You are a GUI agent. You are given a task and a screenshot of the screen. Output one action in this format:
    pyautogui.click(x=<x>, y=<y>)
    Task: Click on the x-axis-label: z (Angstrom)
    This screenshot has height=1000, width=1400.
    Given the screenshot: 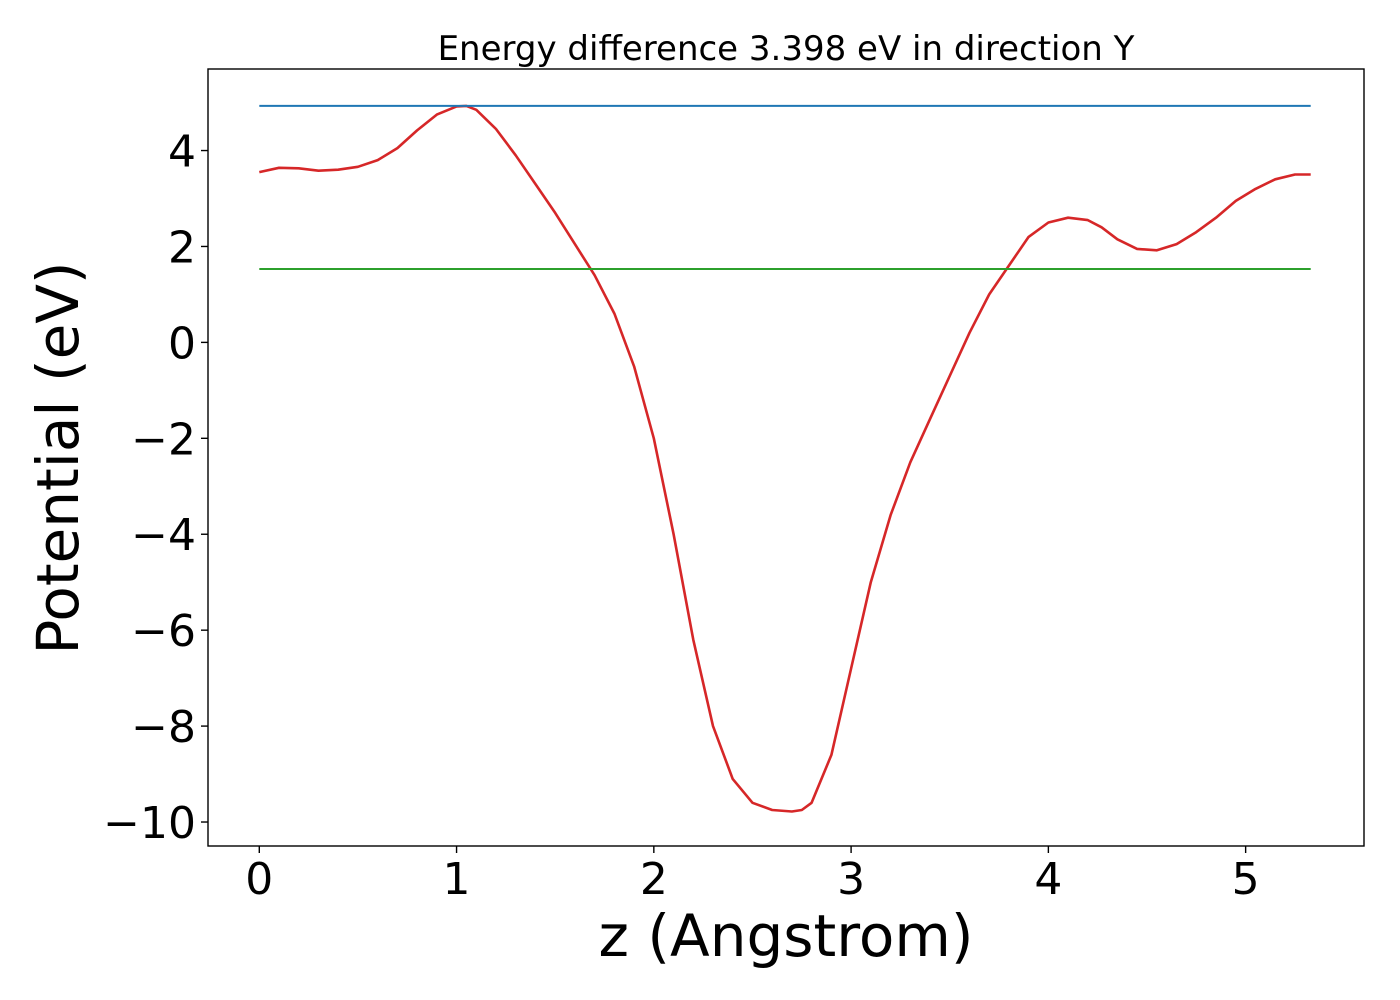 What is the action you would take?
    pyautogui.click(x=786, y=936)
    